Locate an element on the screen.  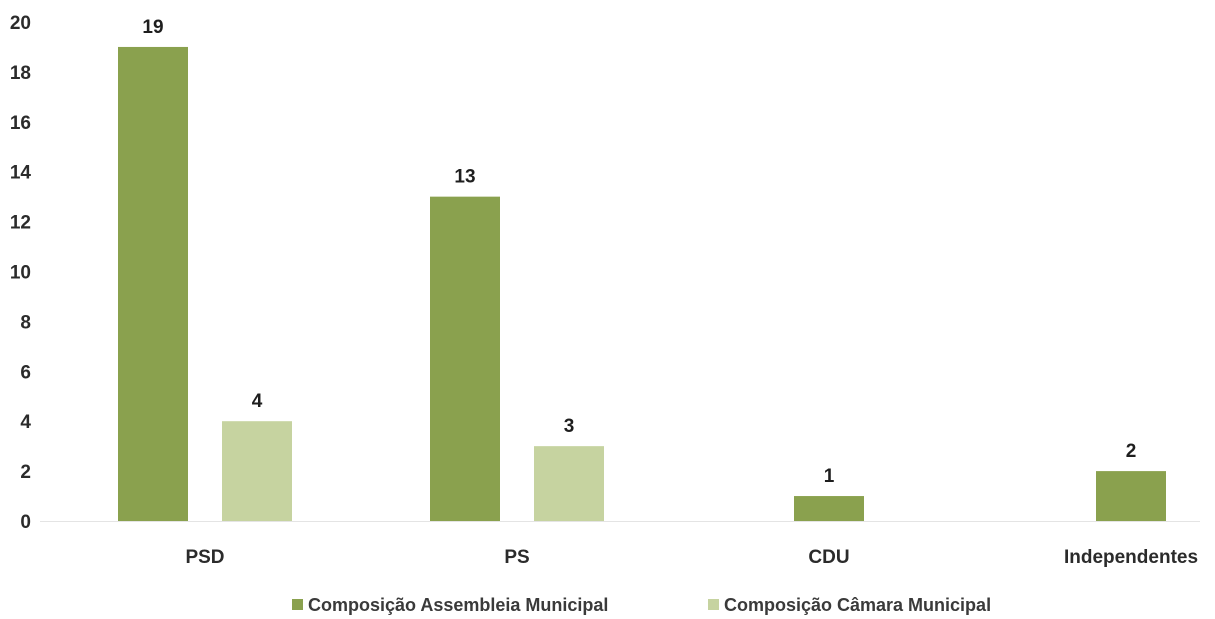
category-label: PS is located at coordinates (516, 557).